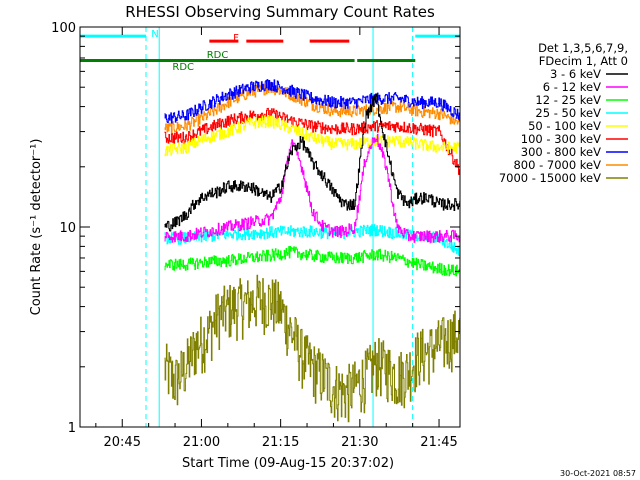 The width and height of the screenshot is (640, 480). I want to click on legend-label-5: 50 - 100 keV, so click(564, 126).